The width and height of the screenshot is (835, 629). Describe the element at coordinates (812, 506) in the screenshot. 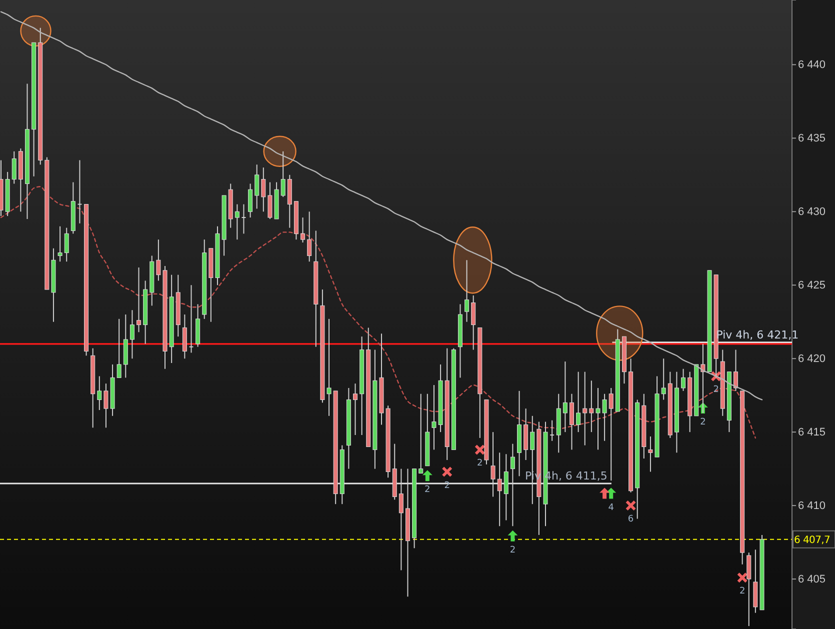

I see `y-tick-label: 6 410` at that location.